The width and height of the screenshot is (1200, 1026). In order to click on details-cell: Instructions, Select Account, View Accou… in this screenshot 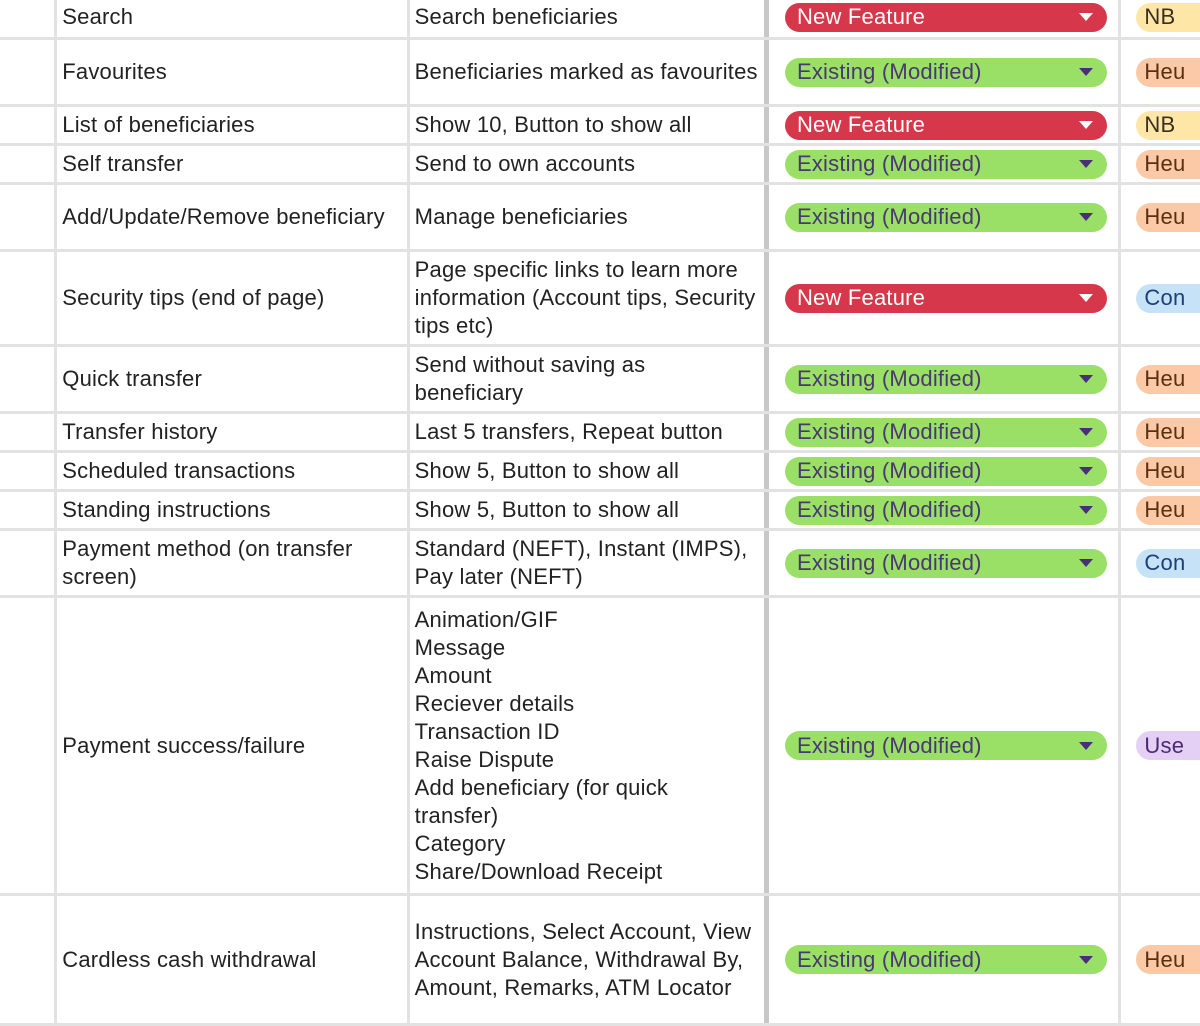, I will do `click(587, 959)`.